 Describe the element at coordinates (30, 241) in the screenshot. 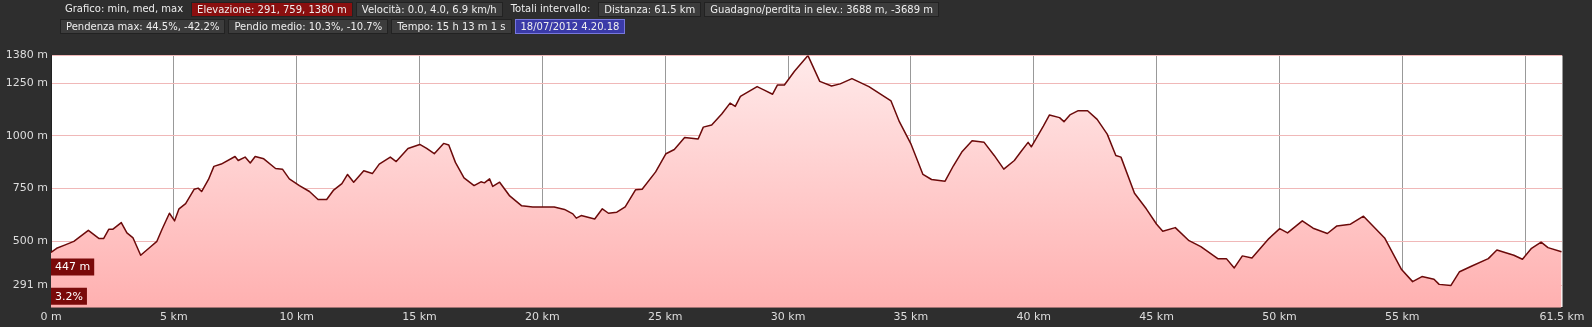

I see `y-tick-label: 500 m` at that location.